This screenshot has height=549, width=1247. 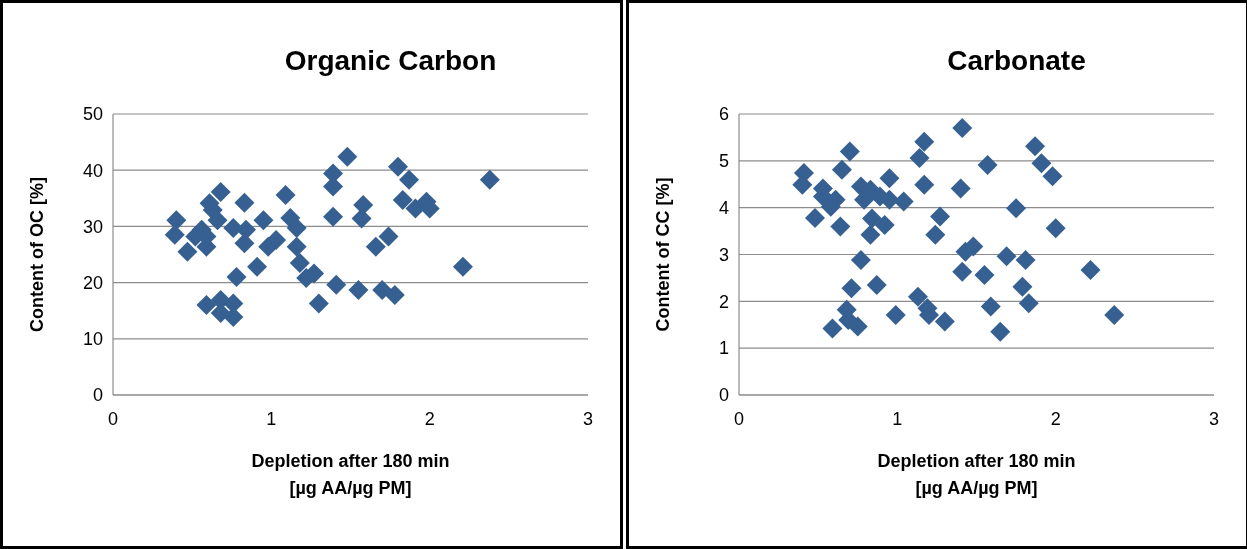 I want to click on y-tick-label: 10, so click(x=92, y=339).